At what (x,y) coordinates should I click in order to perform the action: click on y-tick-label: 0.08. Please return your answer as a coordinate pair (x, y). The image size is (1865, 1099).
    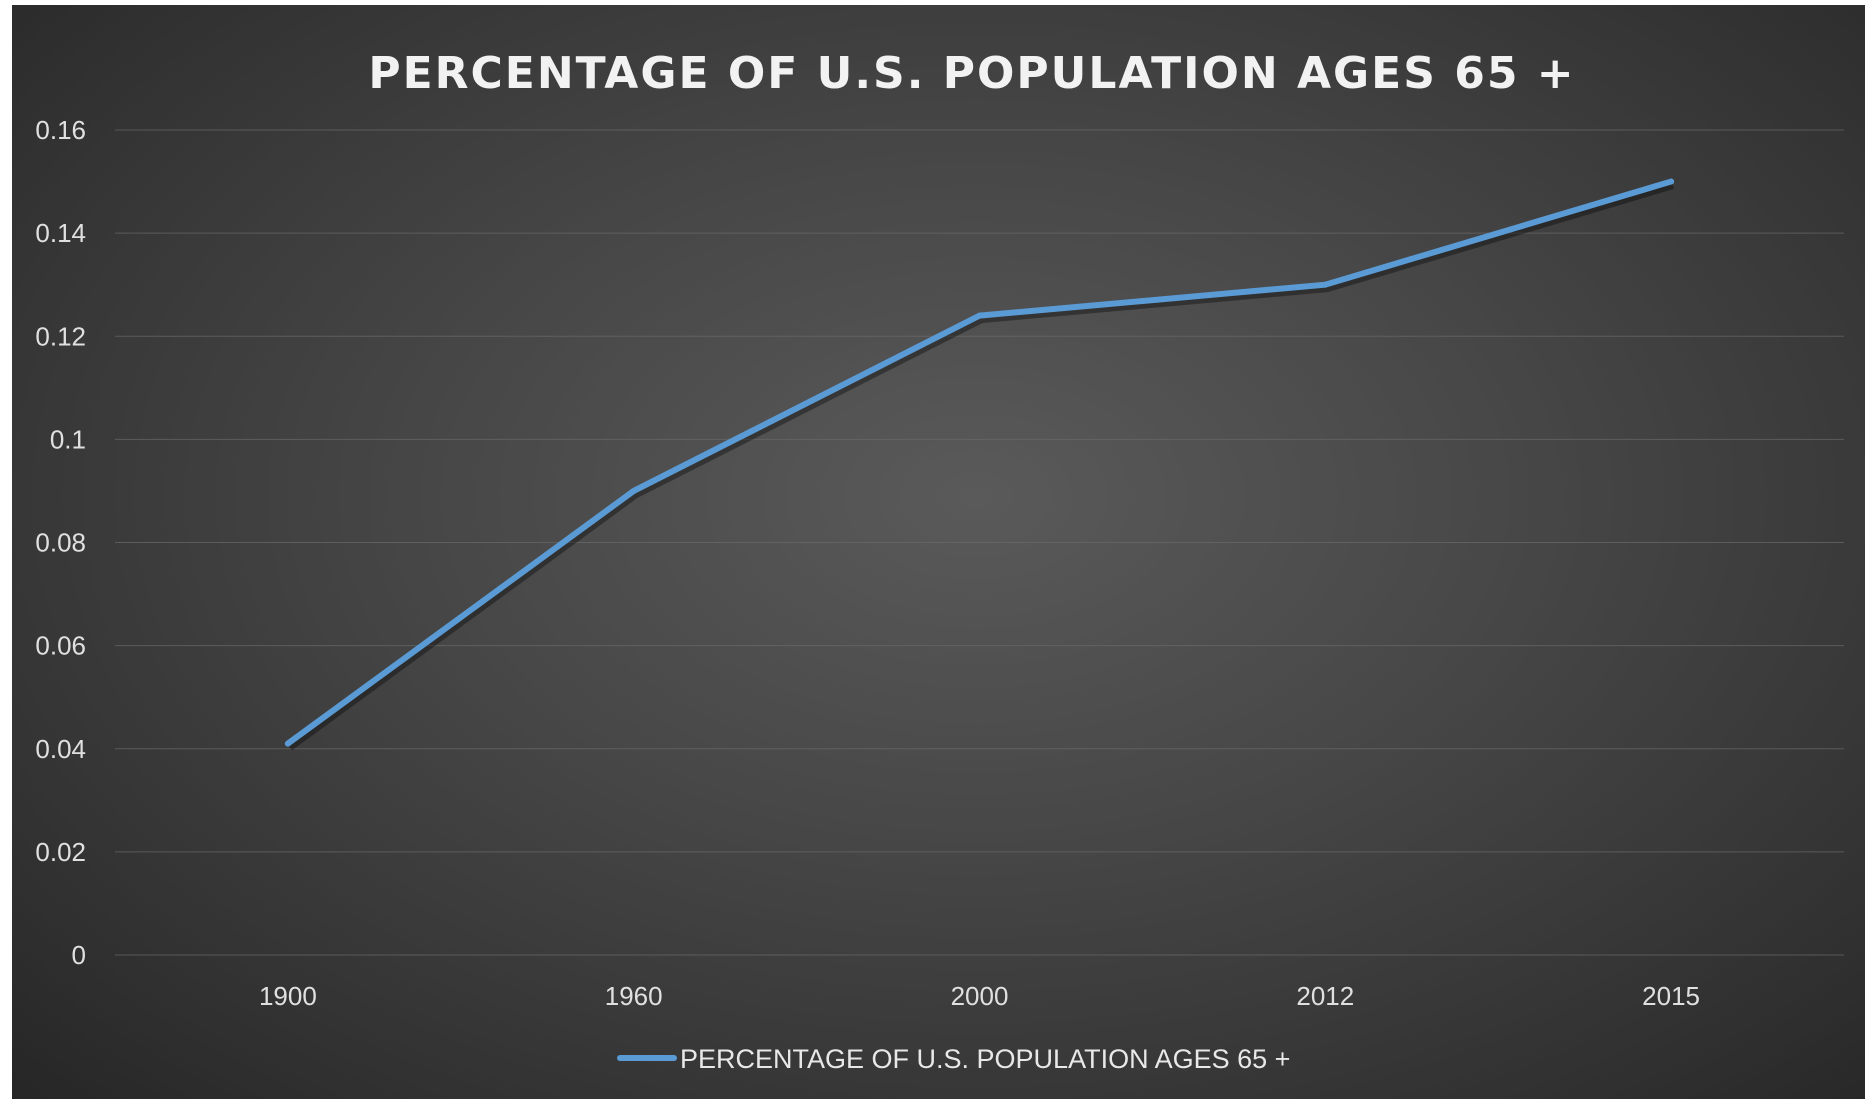
    Looking at the image, I should click on (60, 543).